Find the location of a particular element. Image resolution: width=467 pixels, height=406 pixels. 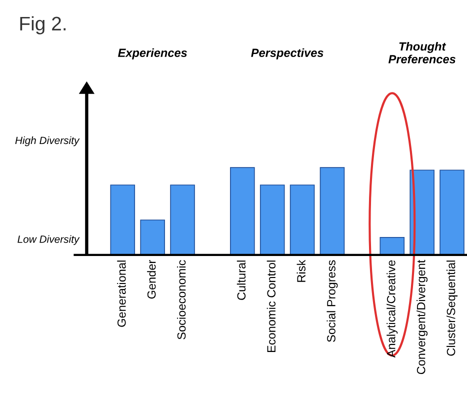

x-tick-label: Cluster/Sequential is located at coordinates (452, 308).